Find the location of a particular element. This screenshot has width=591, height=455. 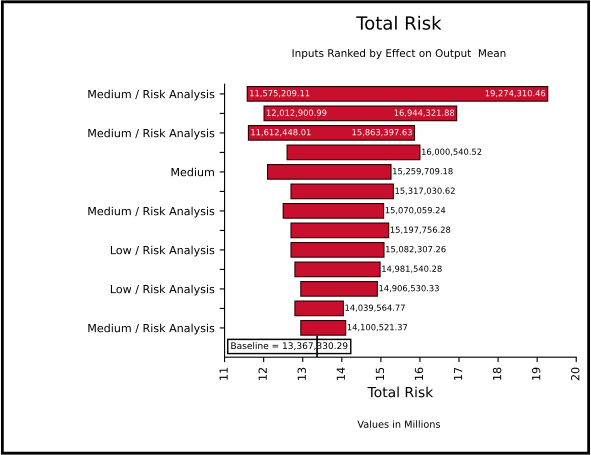

x-tick-label: 13 is located at coordinates (302, 374).